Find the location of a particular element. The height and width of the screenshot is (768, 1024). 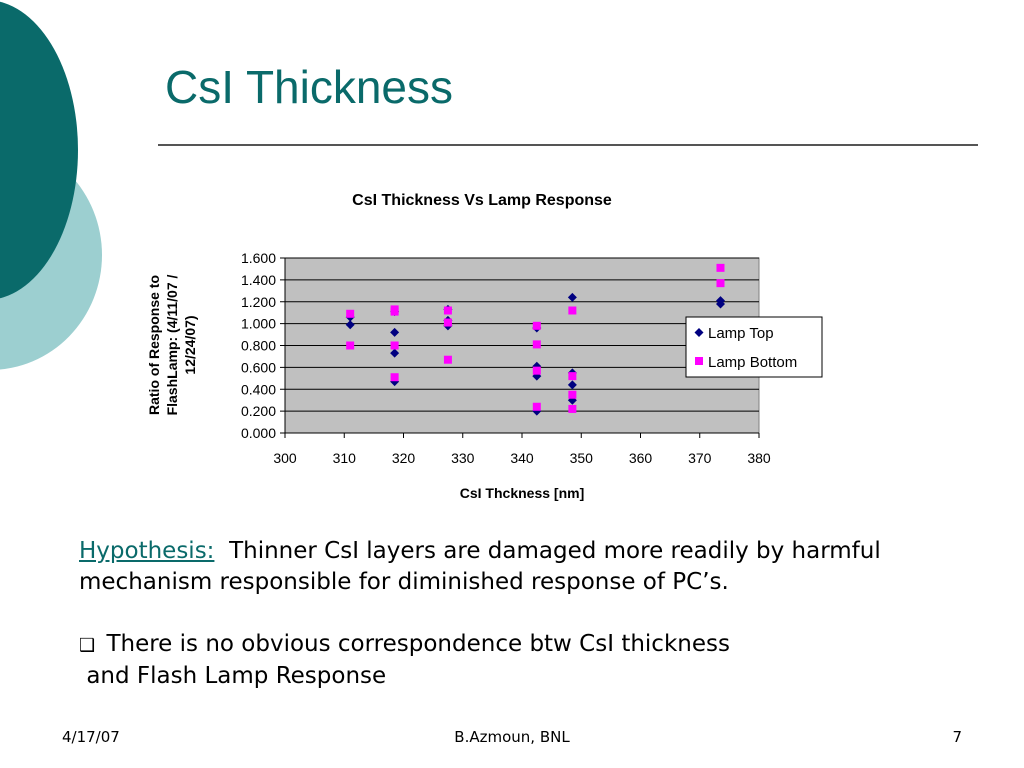

title-divider is located at coordinates (568, 145).